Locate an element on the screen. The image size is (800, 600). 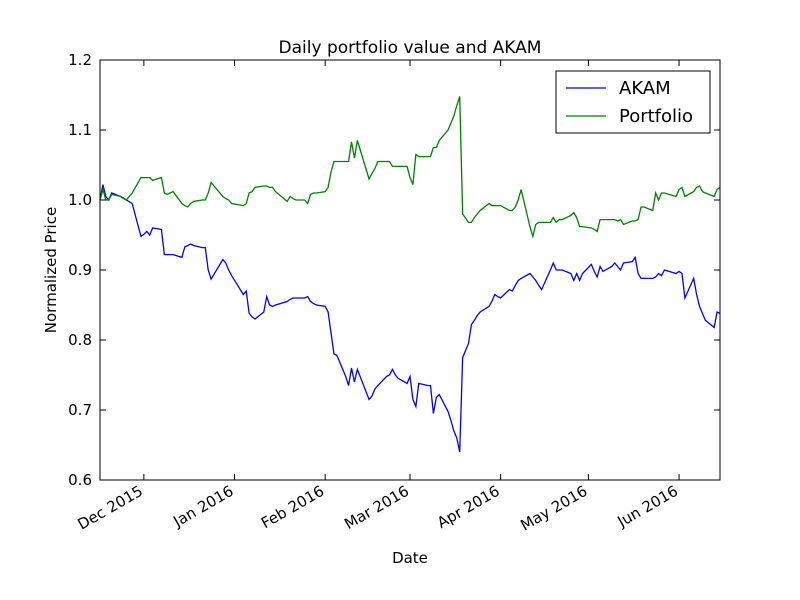
legend-label-akam: AKAM is located at coordinates (645, 88).